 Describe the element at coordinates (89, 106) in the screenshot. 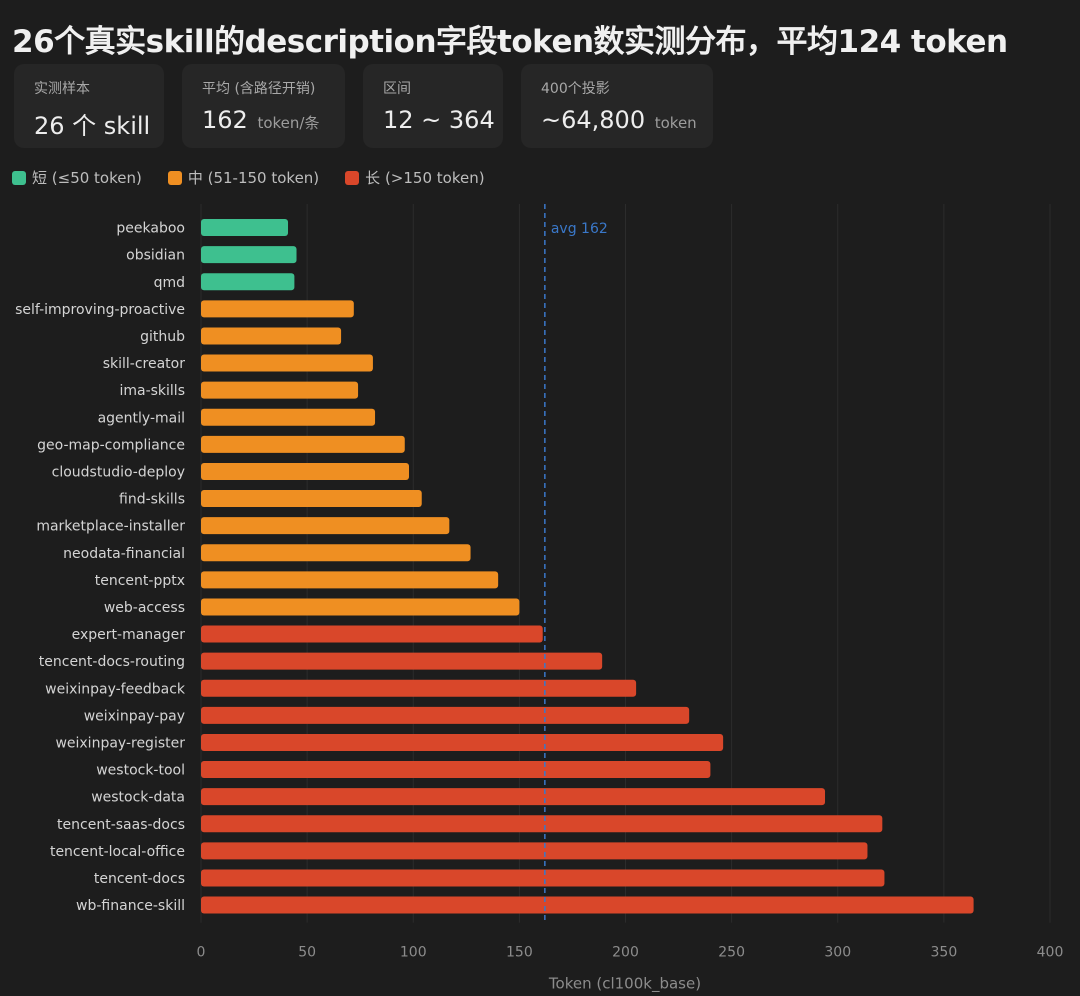

I see `stat-card-samples: 实测样本 26 个 skill` at that location.